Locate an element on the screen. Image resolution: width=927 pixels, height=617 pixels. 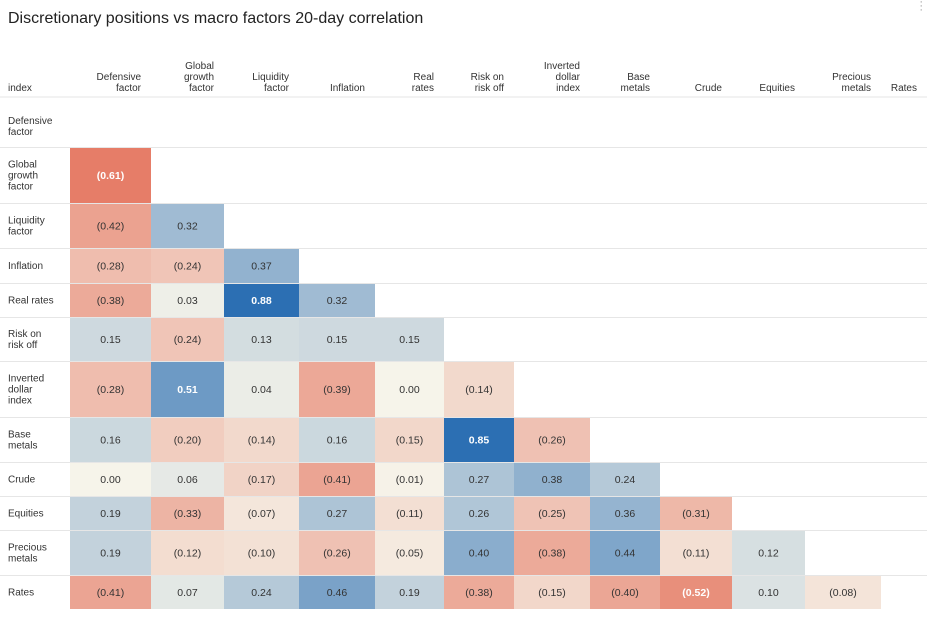
cell-value: 0.13 is located at coordinates (261, 340).